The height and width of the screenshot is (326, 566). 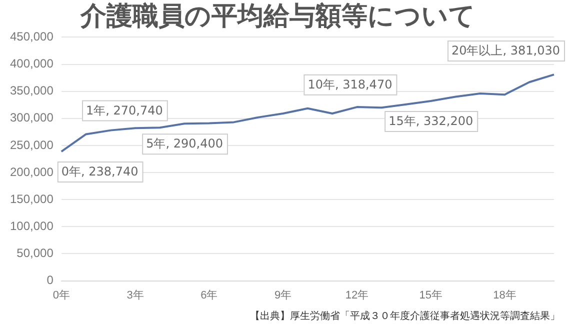 What do you see at coordinates (184, 143) in the screenshot?
I see `data-label: 5年, 290,400` at bounding box center [184, 143].